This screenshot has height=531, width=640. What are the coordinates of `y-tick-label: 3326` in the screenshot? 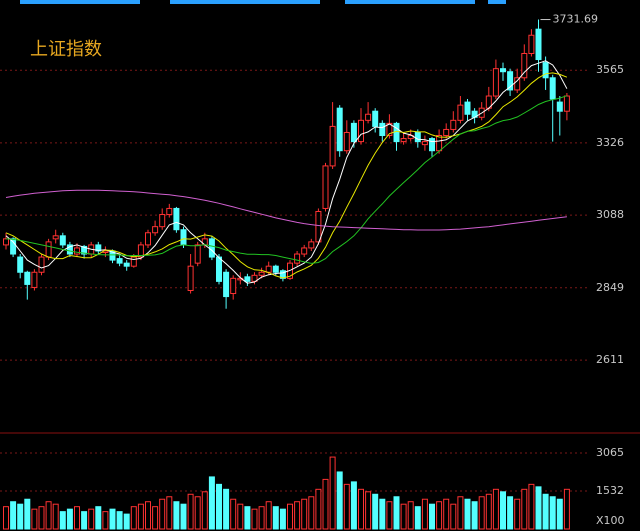 It's located at (610, 142).